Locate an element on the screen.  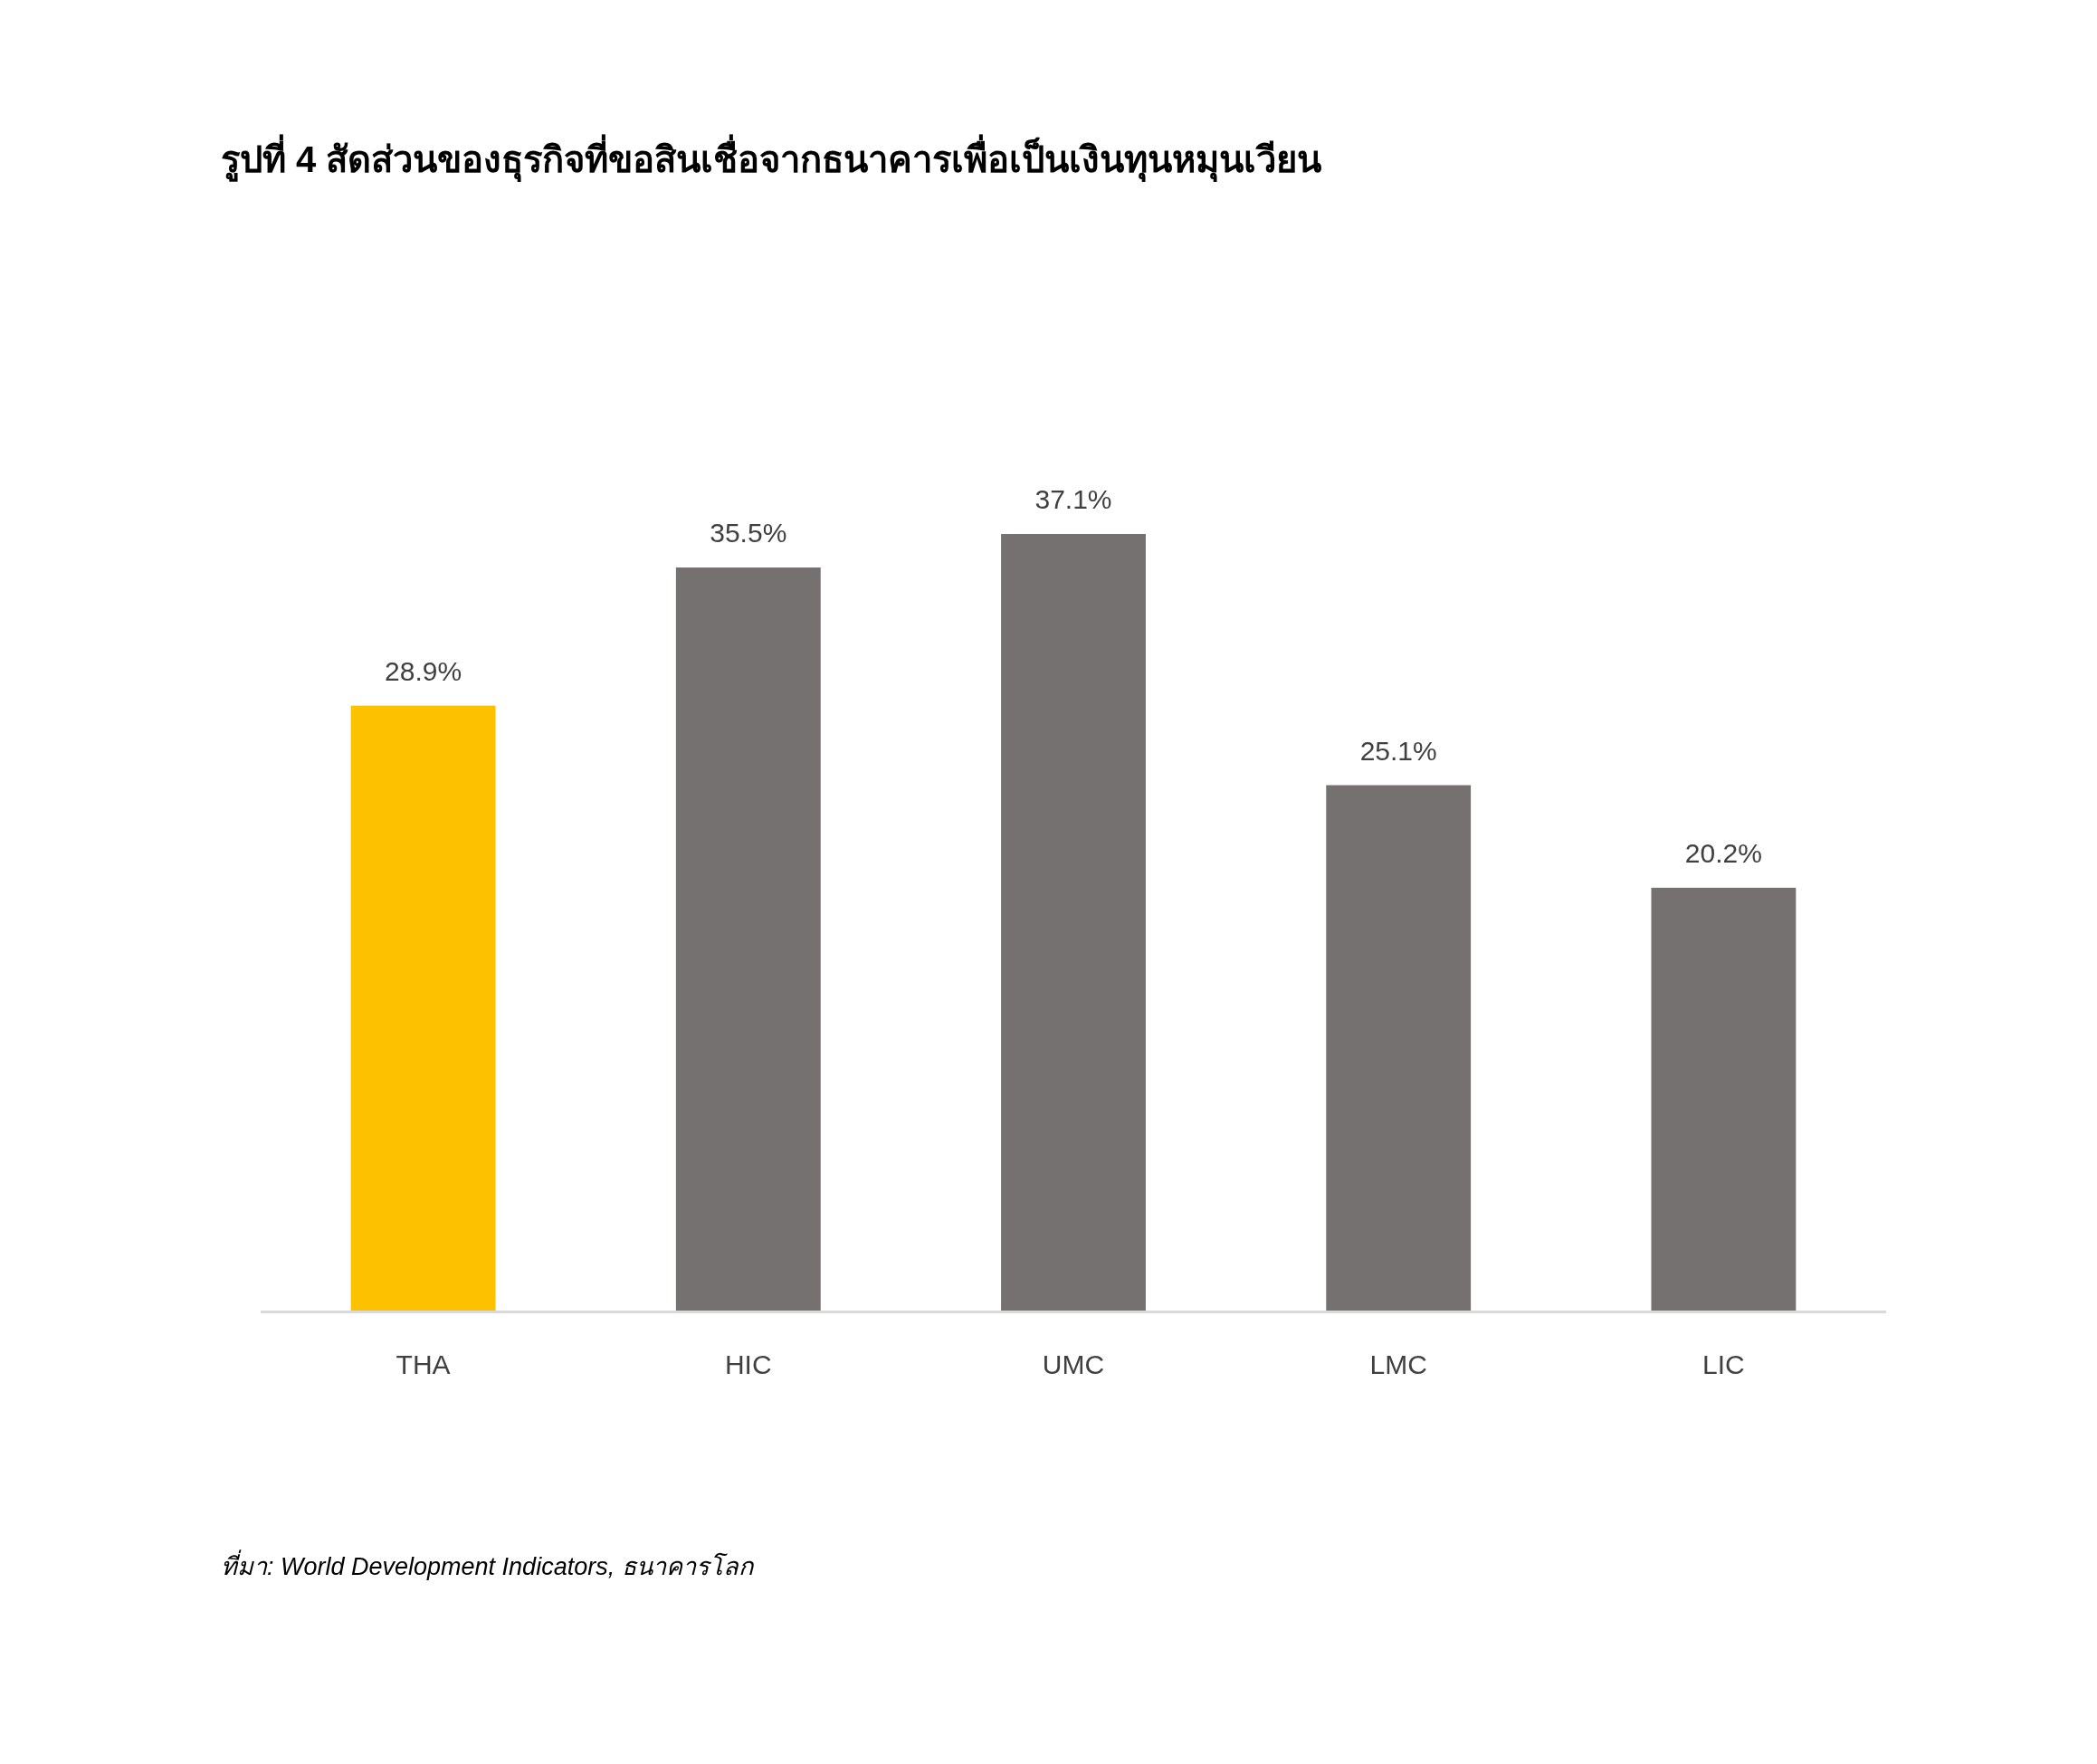
data-label: 20.2% is located at coordinates (1723, 852).